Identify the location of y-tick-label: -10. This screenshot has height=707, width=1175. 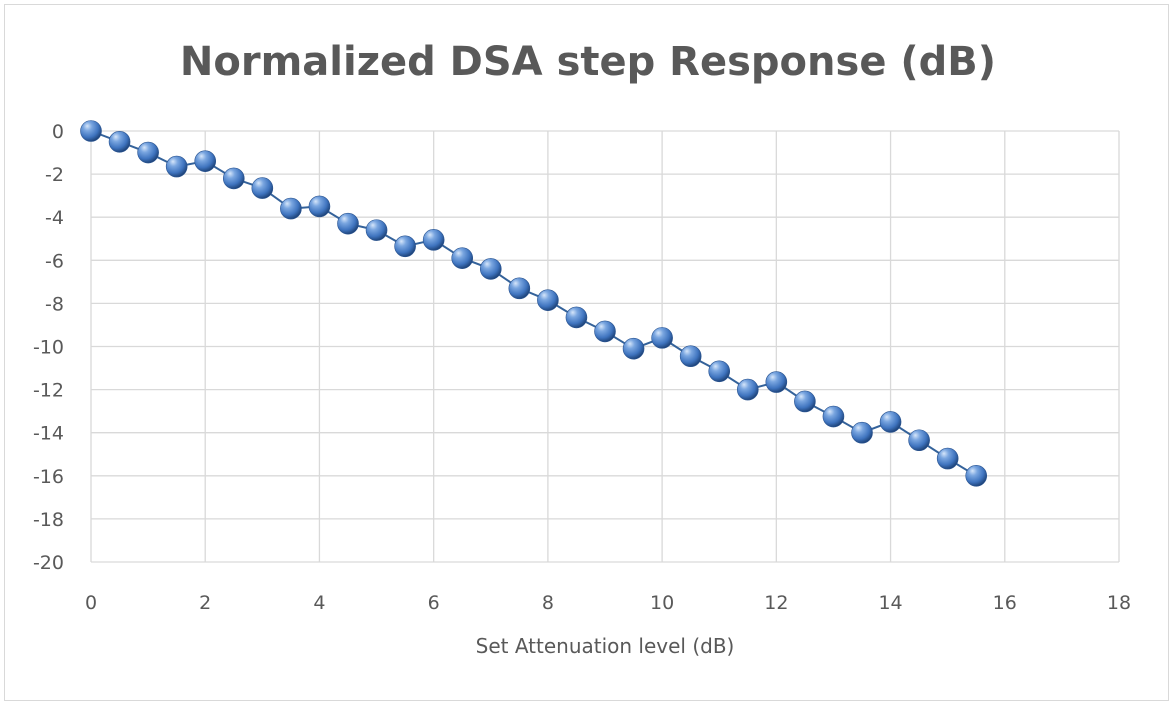
(48, 348).